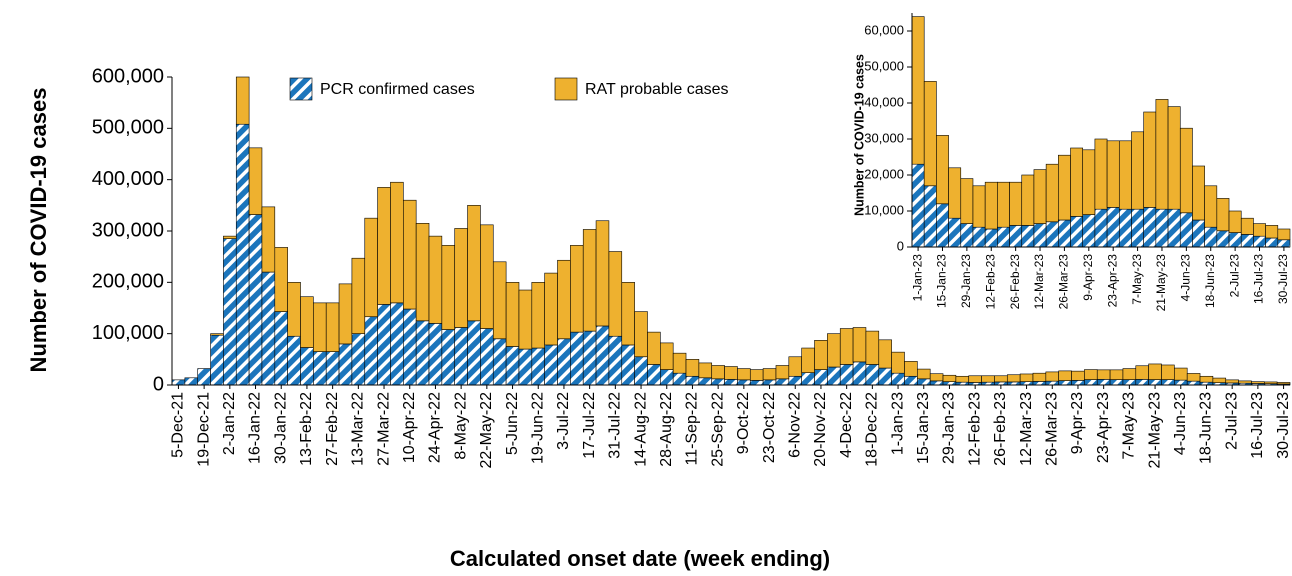 The image size is (1292, 576). I want to click on x-tick-label: 13-Mar-22, so click(358, 429).